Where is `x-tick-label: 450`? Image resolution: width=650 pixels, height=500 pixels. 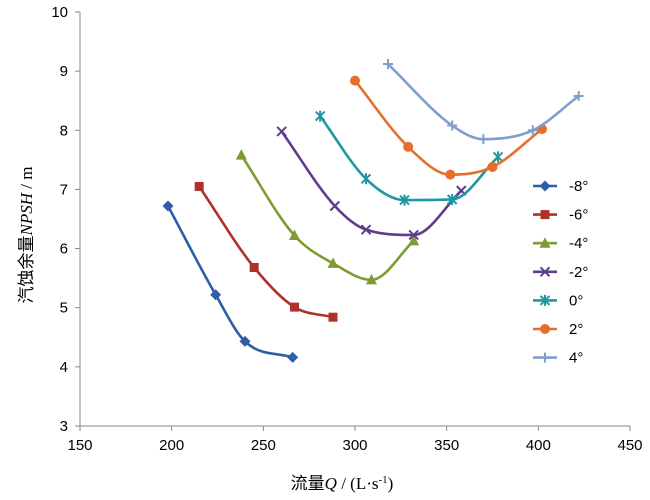
x-tick-label: 450 is located at coordinates (629, 445).